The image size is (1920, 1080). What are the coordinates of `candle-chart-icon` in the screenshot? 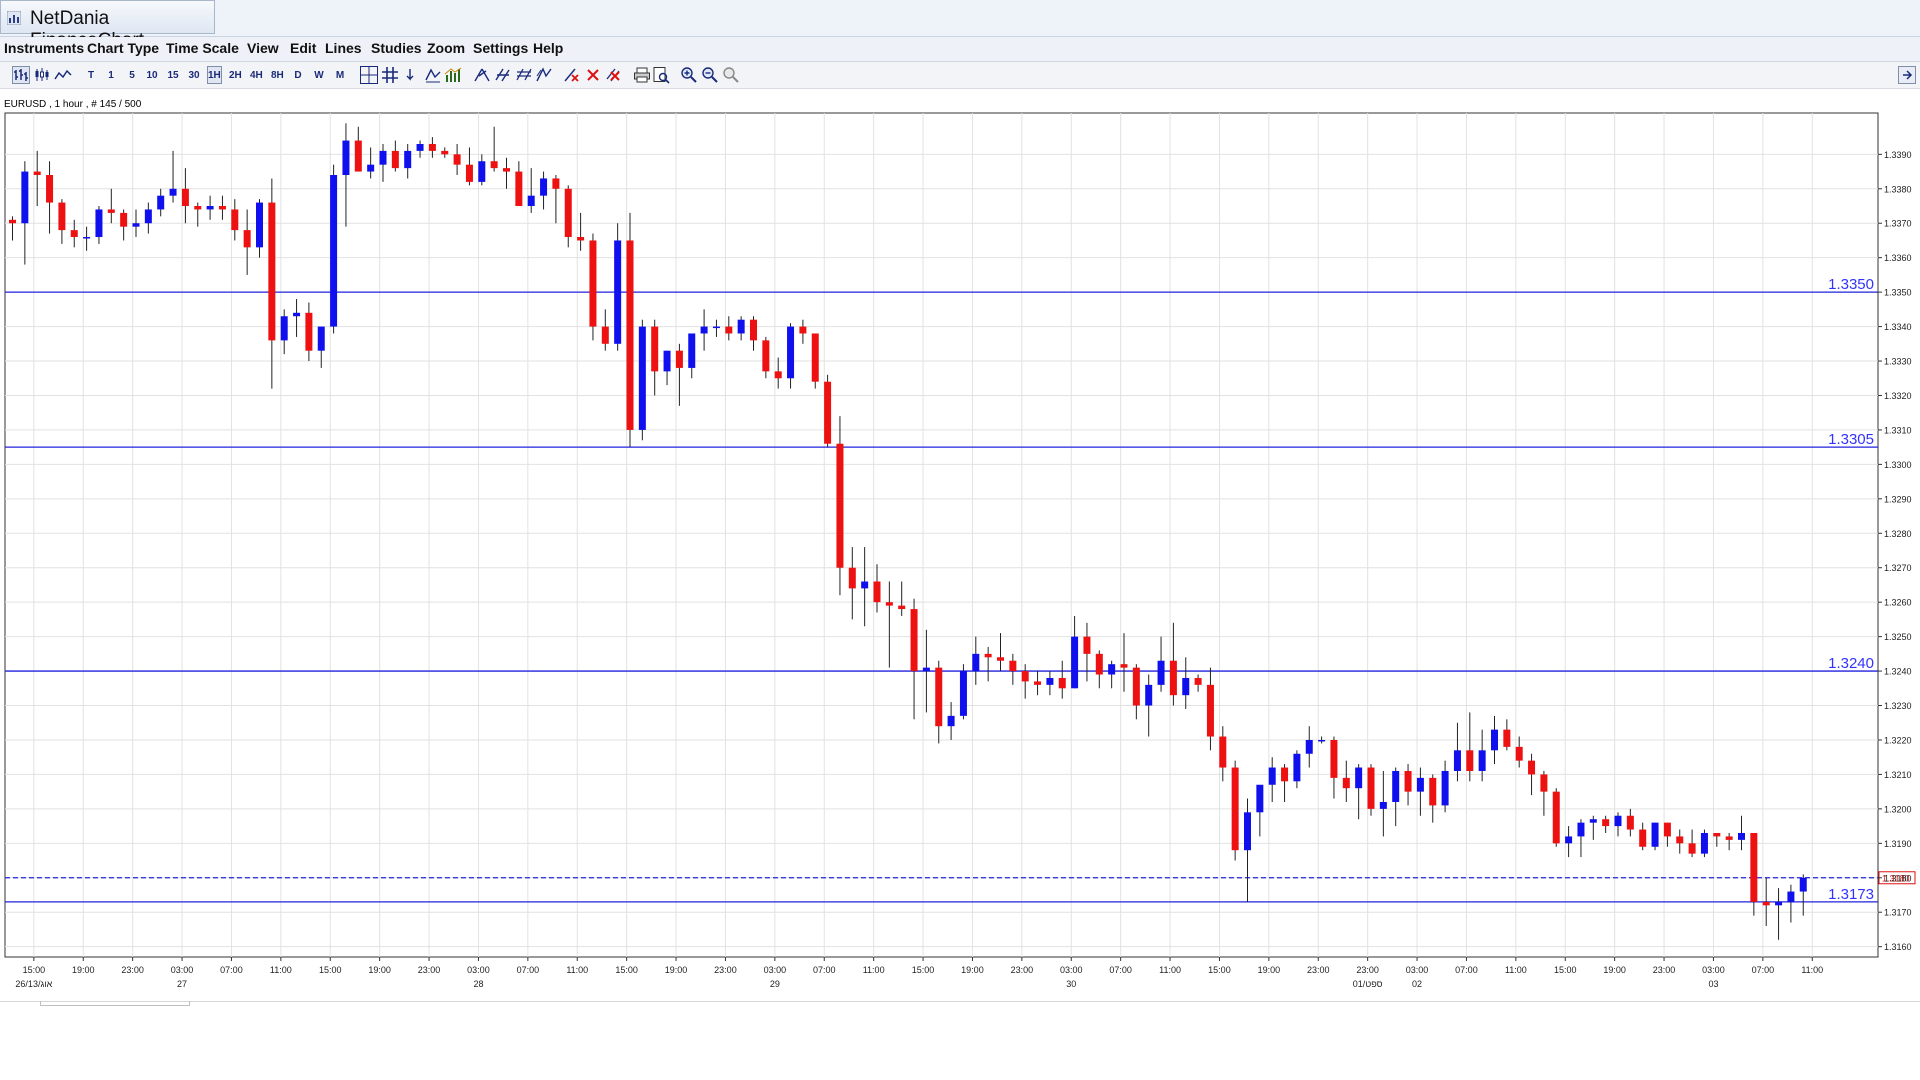 It's located at (42, 75).